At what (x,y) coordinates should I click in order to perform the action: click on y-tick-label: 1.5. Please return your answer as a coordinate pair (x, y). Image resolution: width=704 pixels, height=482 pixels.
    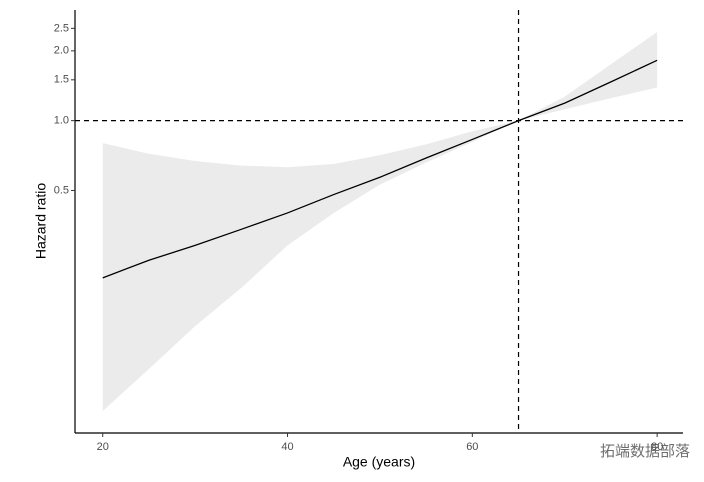
    Looking at the image, I should click on (61, 80).